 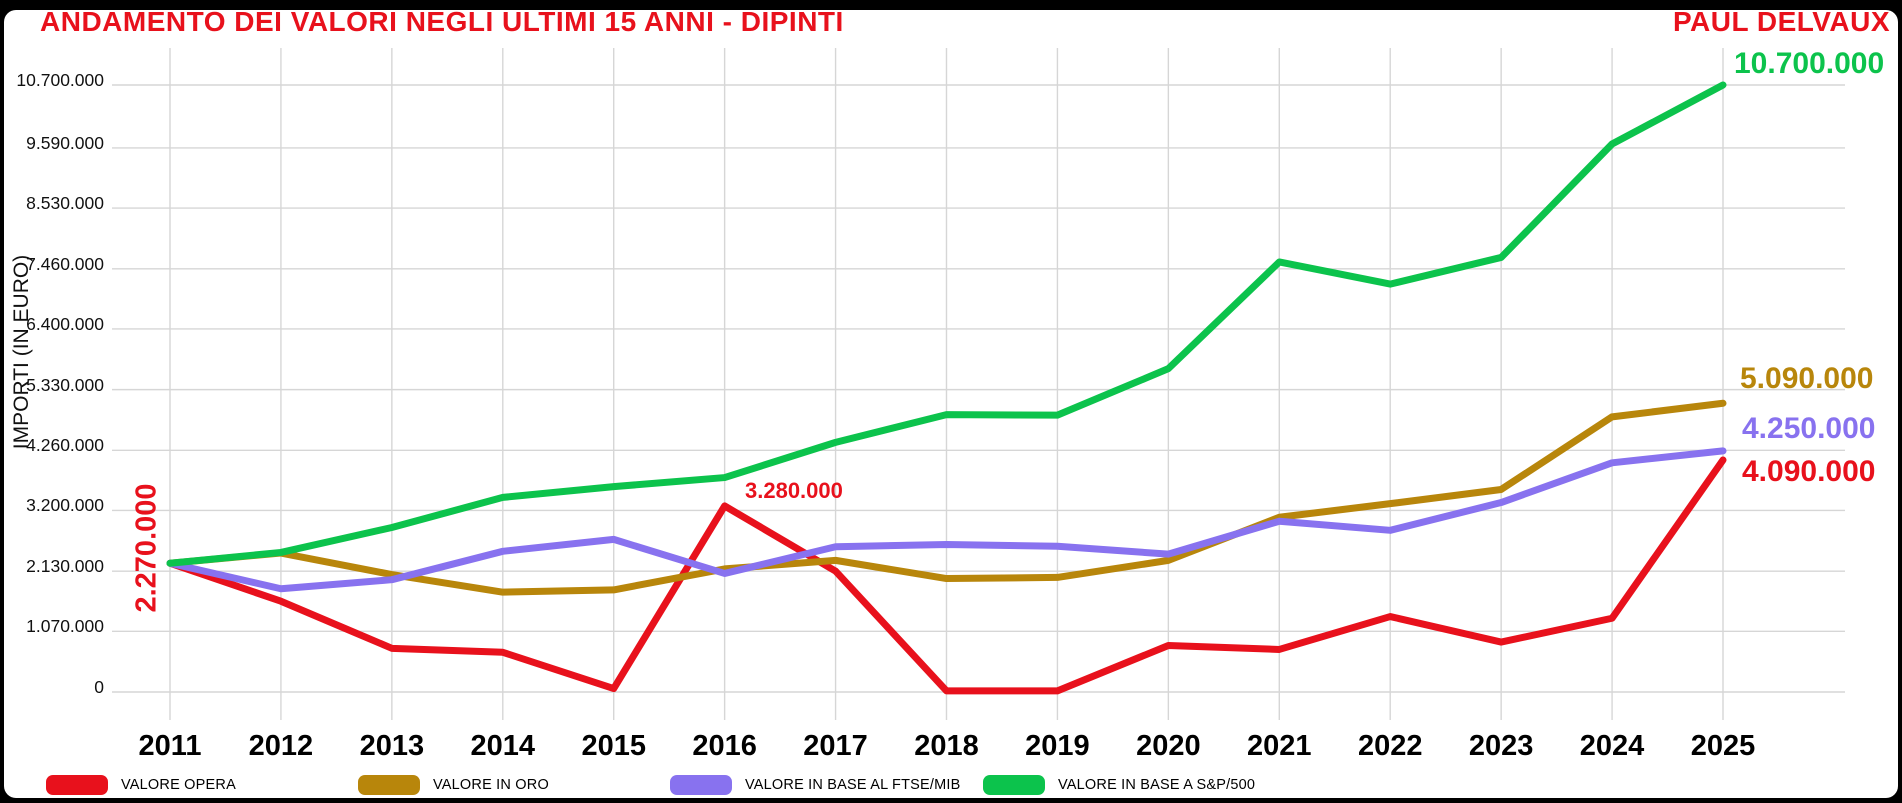 I want to click on legend-item-valore-in-base-al-ftse-mib: VALORE IN BASE AL FTSE/MIB, so click(x=815, y=785).